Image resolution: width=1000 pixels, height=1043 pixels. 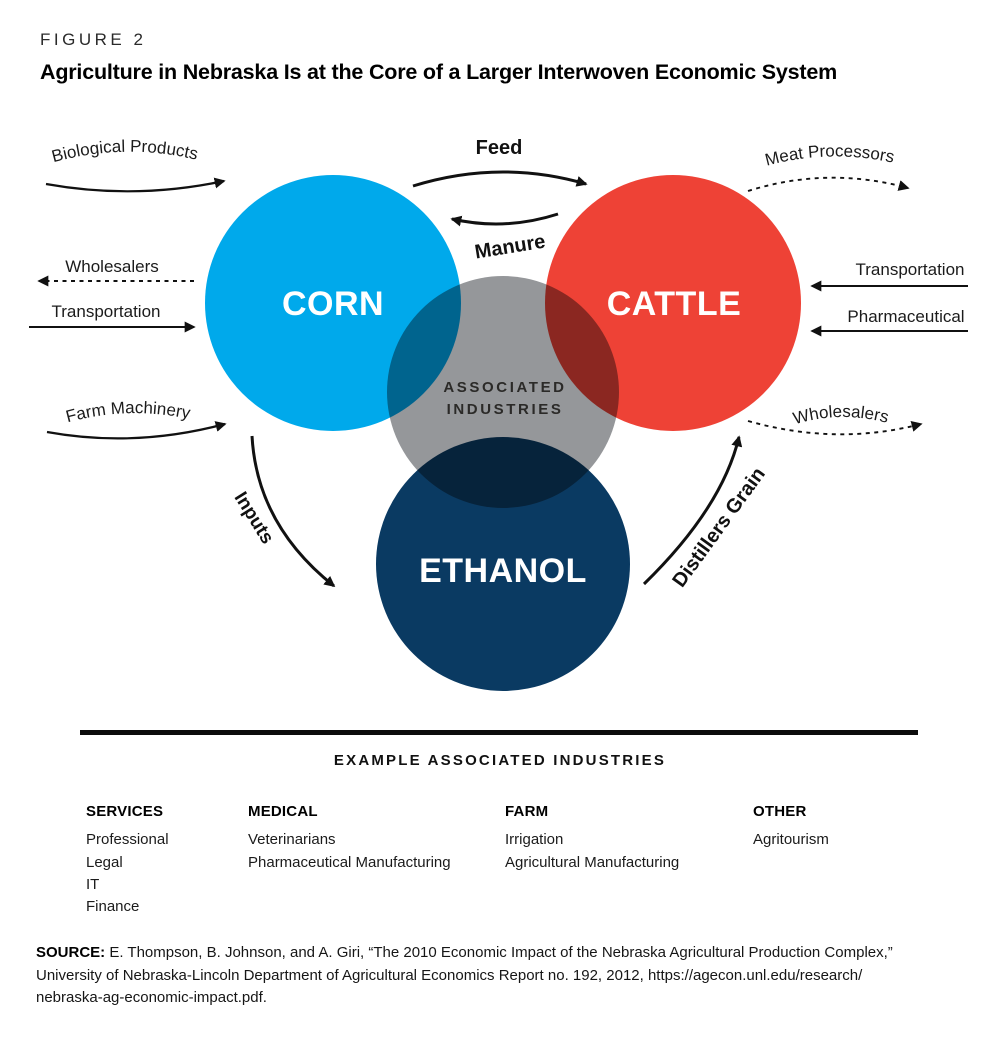 What do you see at coordinates (104, 862) in the screenshot?
I see `industry-item: Legal` at bounding box center [104, 862].